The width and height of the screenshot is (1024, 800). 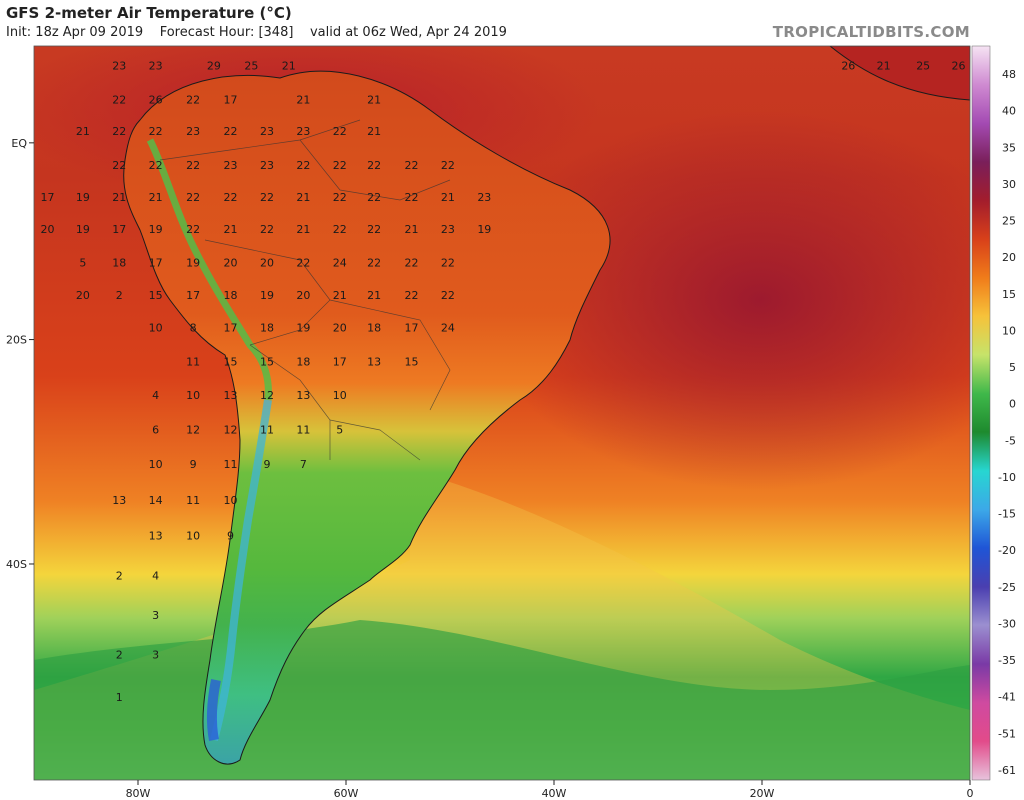 I want to click on temperature-value-label: 12, so click(x=231, y=430).